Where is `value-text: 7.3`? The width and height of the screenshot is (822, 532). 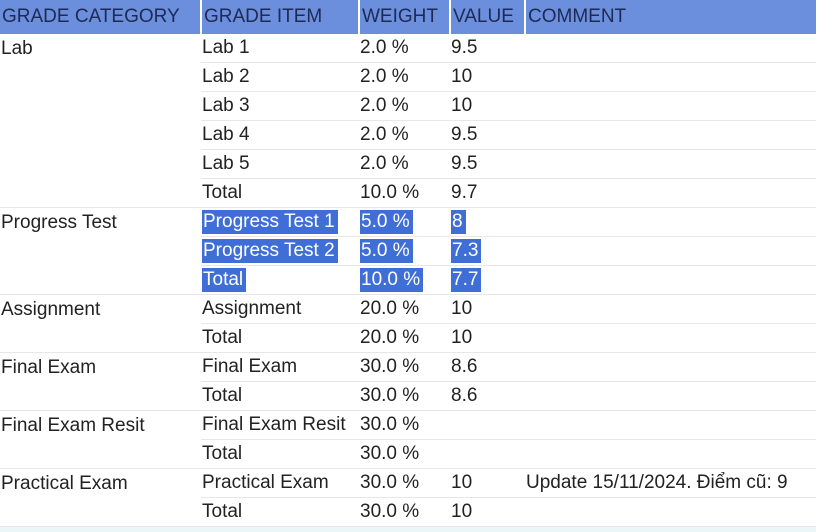 value-text: 7.3 is located at coordinates (466, 251).